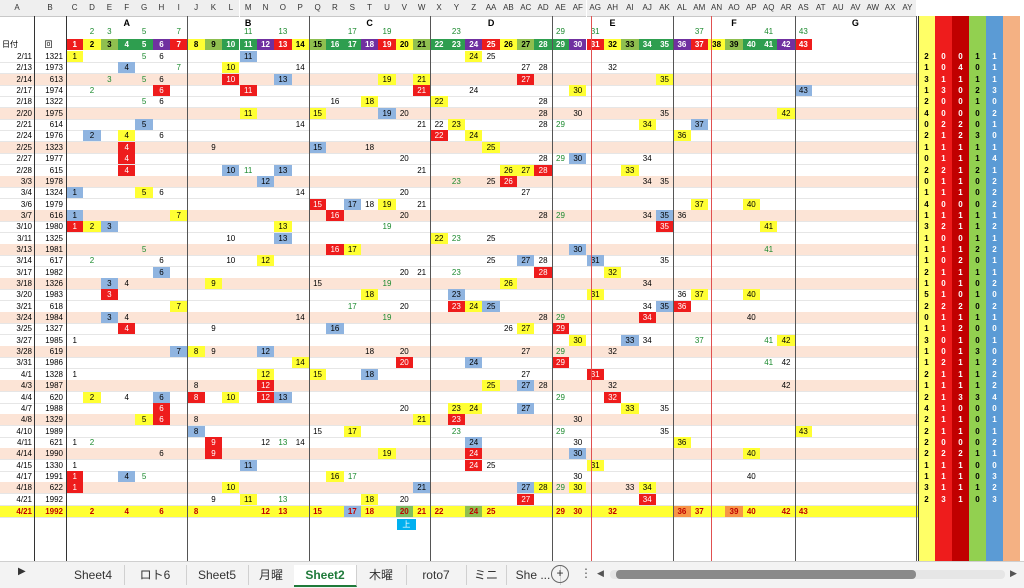  Describe the element at coordinates (387, 283) in the screenshot. I see `number-cell: 19` at that location.